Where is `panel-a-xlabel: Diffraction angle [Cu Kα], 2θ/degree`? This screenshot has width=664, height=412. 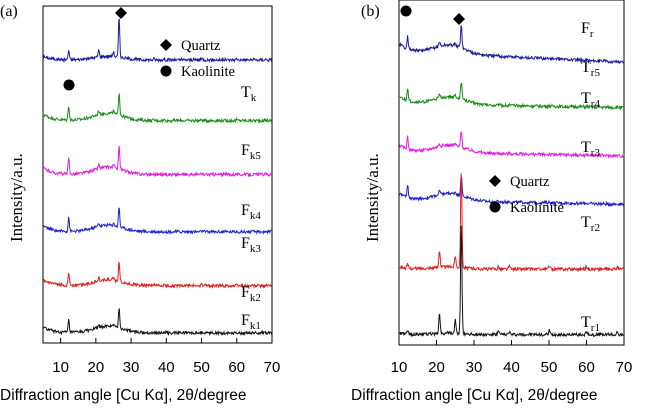
panel-a-xlabel: Diffraction angle [Cu Kα], 2θ/degree is located at coordinates (123, 395).